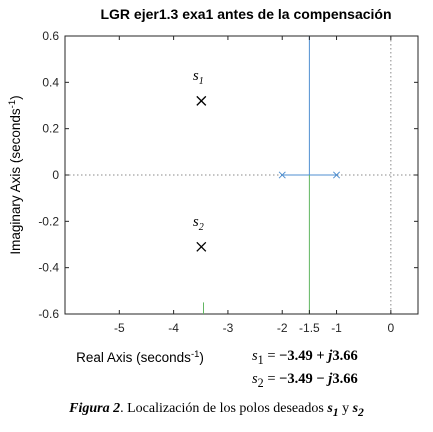  What do you see at coordinates (335, 412) in the screenshot?
I see `caption-sub1: 1` at bounding box center [335, 412].